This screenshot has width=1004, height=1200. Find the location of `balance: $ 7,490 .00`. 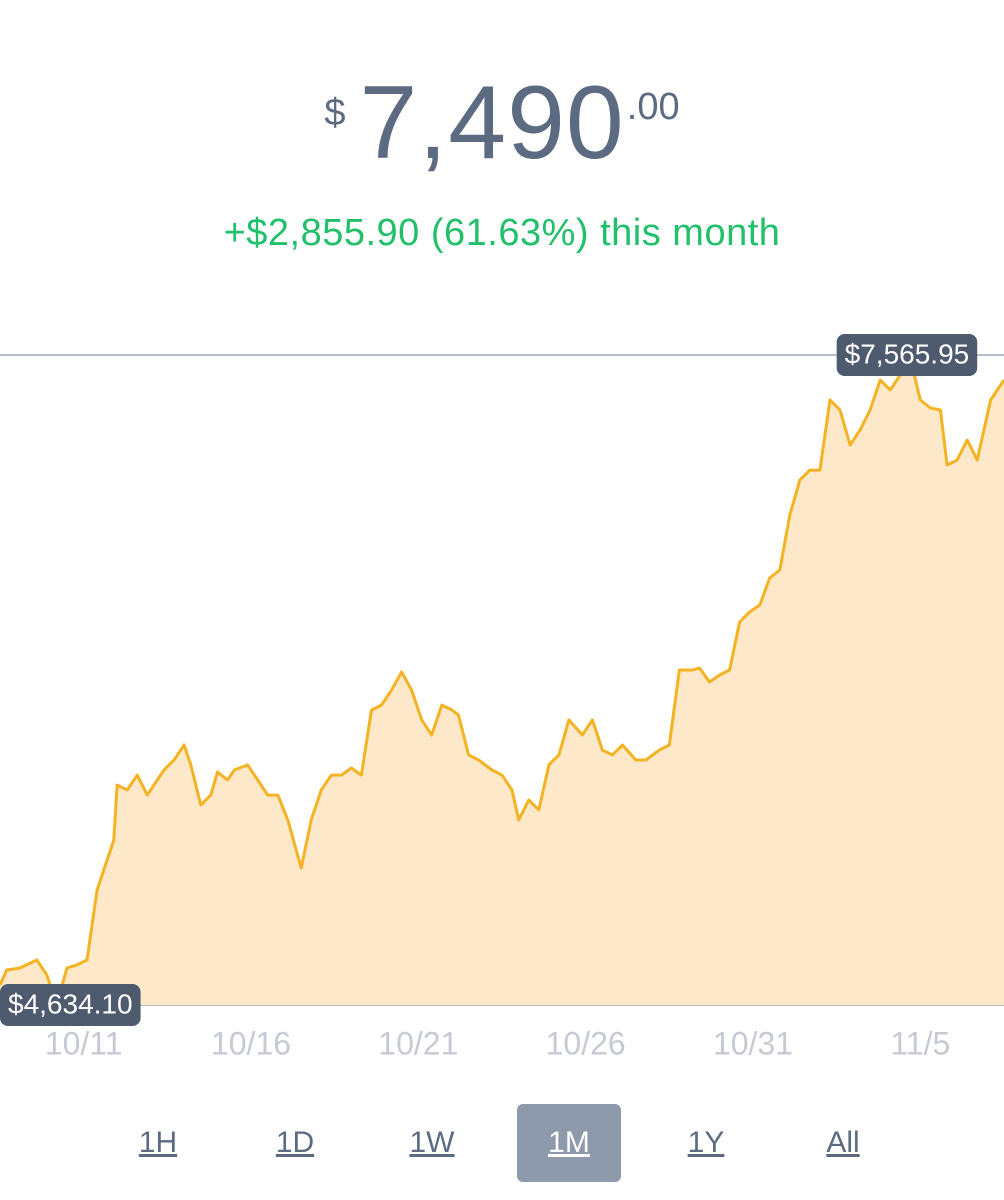

balance: $ 7,490 .00 is located at coordinates (502, 123).